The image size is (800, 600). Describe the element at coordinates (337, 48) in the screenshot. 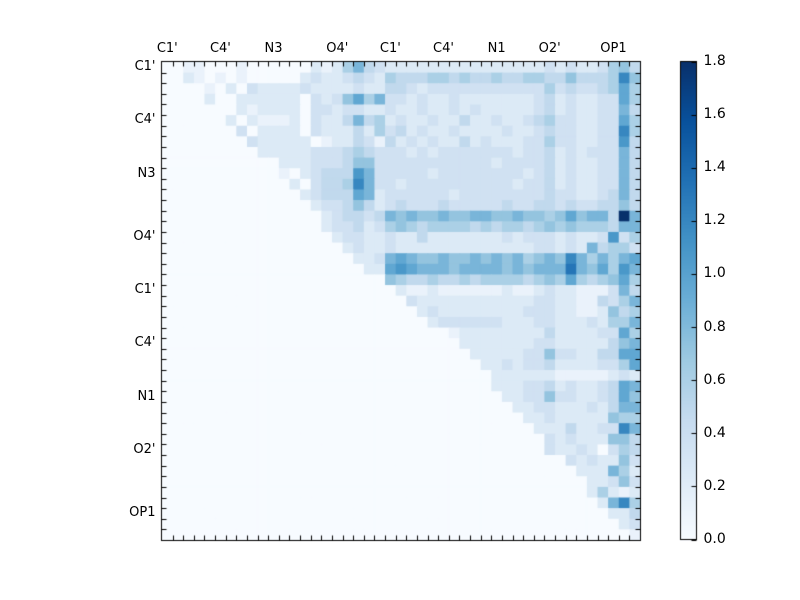

I see `x-tick-label: O4'` at that location.